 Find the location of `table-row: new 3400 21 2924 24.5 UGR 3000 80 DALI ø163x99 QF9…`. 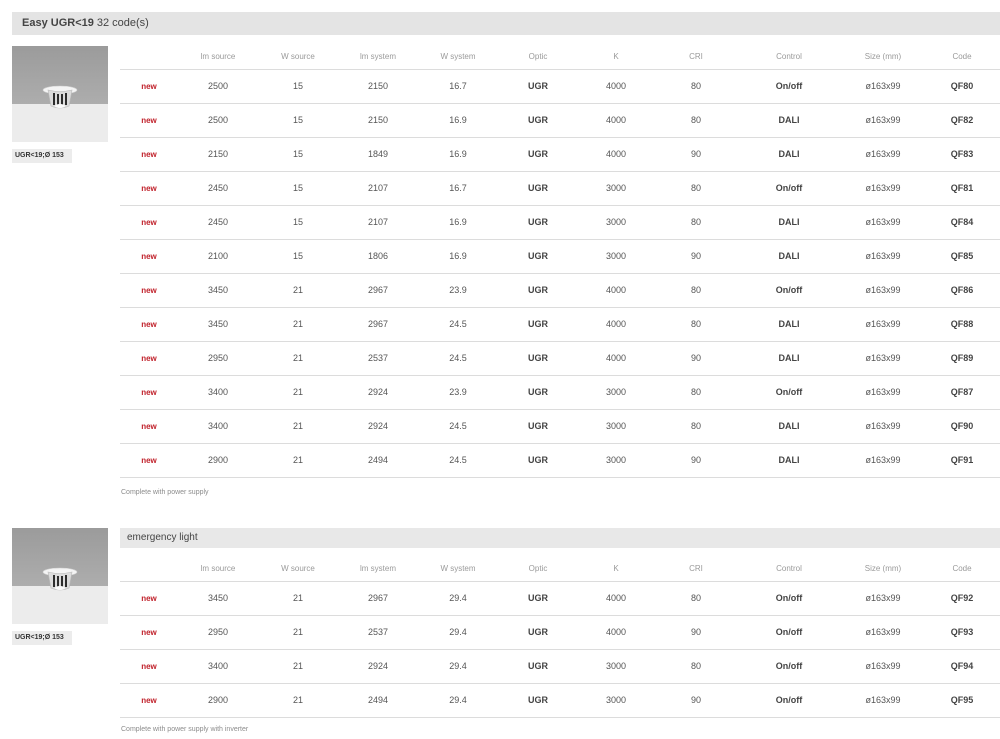

table-row: new 3400 21 2924 24.5 UGR 3000 80 DALI ø163x99 QF9… is located at coordinates (560, 426).